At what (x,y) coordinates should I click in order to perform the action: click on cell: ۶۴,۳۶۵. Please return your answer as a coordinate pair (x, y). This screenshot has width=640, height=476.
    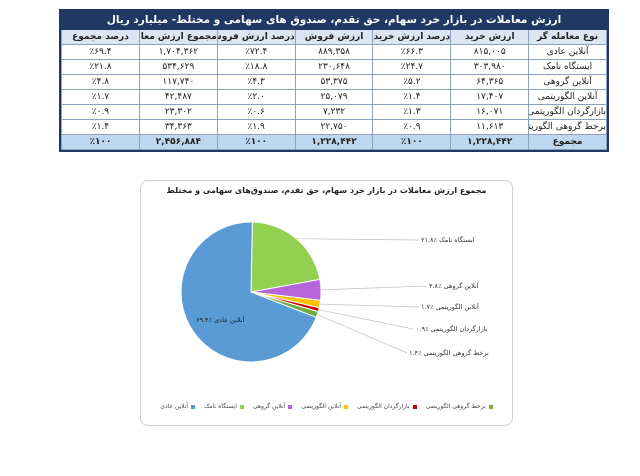
    Looking at the image, I should click on (490, 82).